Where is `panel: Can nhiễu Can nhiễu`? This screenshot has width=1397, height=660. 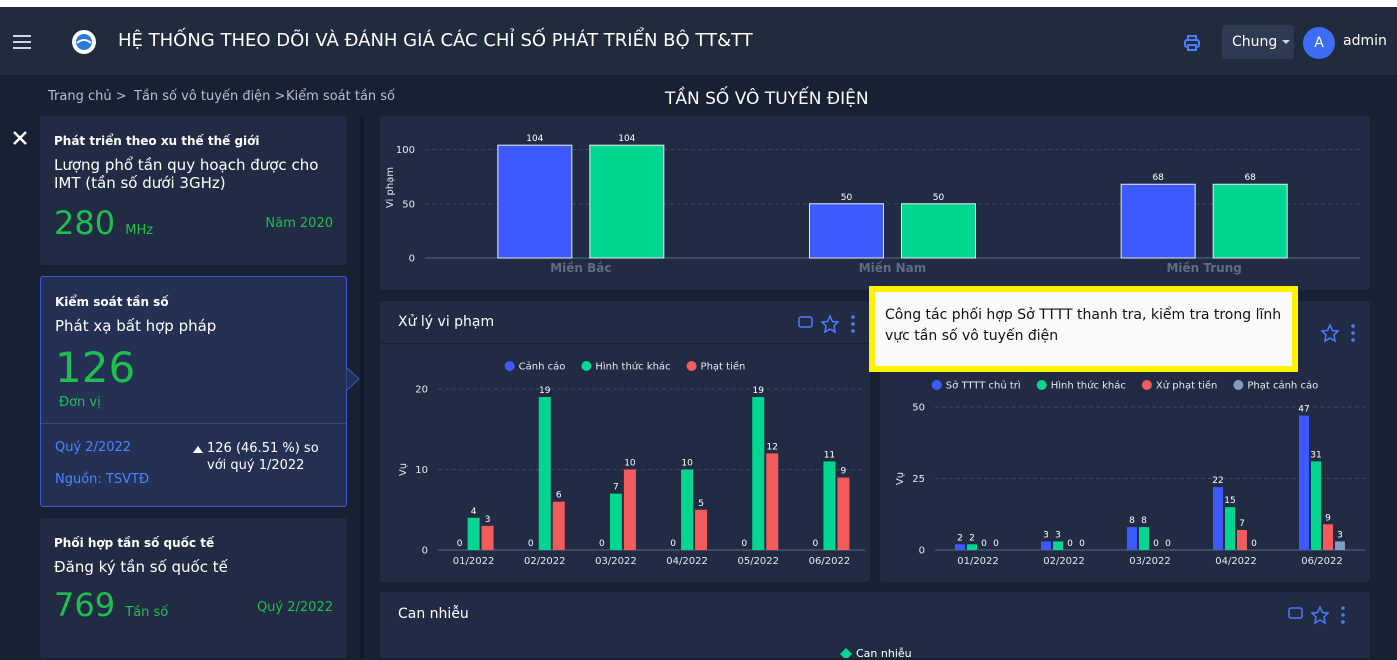
panel: Can nhiễu Can nhiễu is located at coordinates (875, 626).